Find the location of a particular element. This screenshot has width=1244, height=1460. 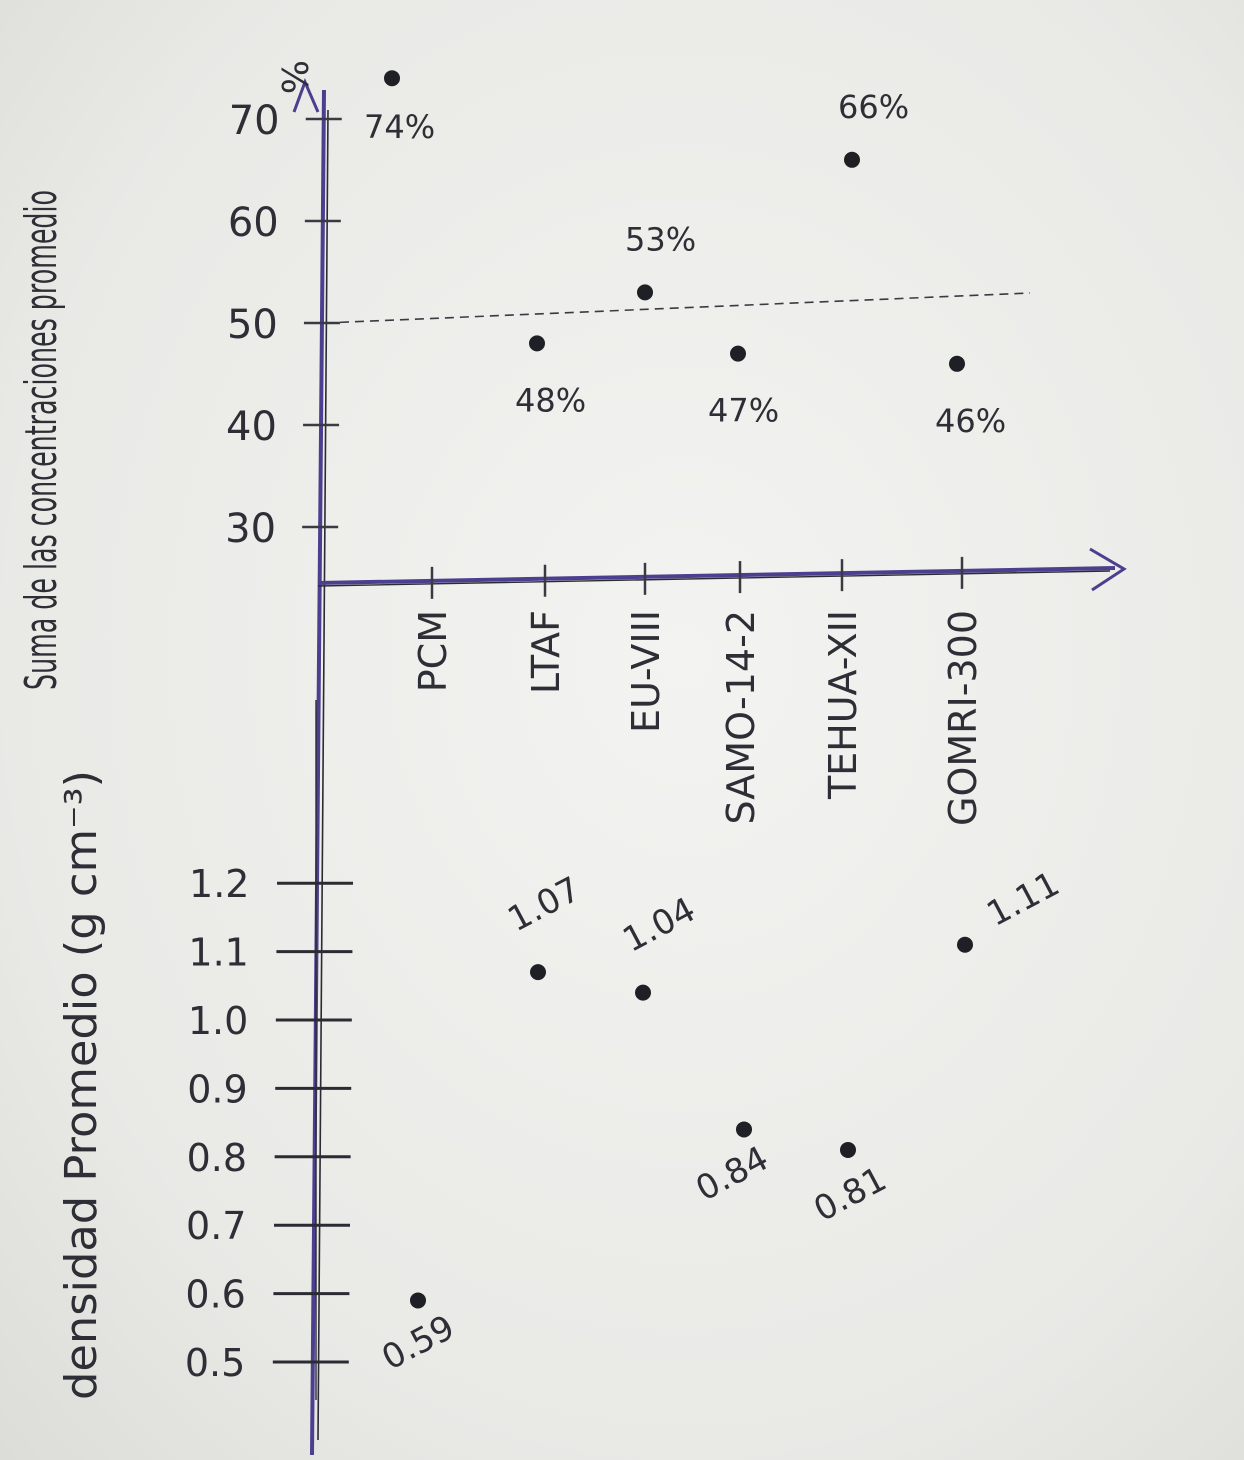

top-data-label: 66% is located at coordinates (873, 107).